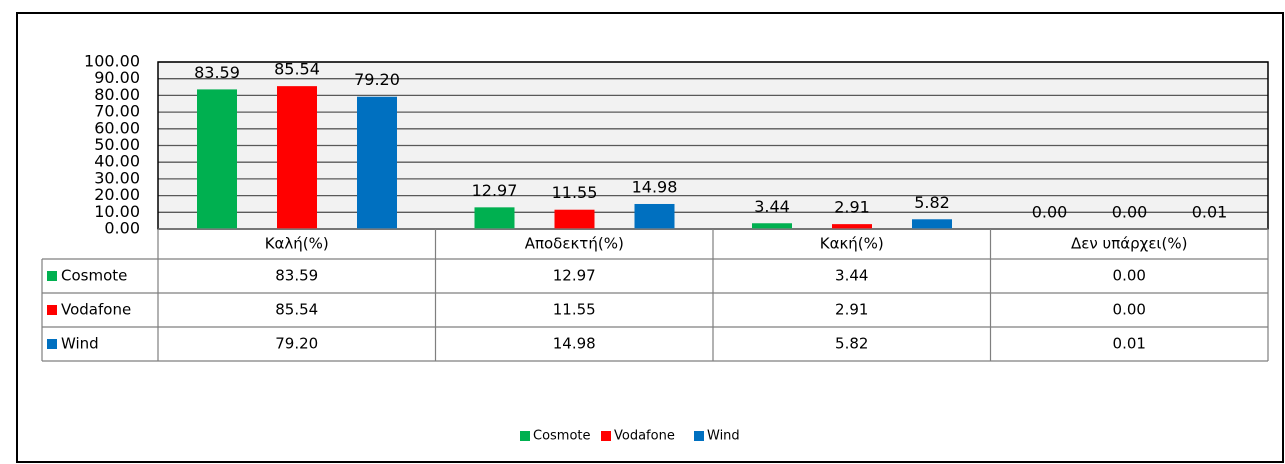 The height and width of the screenshot is (464, 1285). I want to click on x-tick-label: Κακή(%), so click(852, 244).